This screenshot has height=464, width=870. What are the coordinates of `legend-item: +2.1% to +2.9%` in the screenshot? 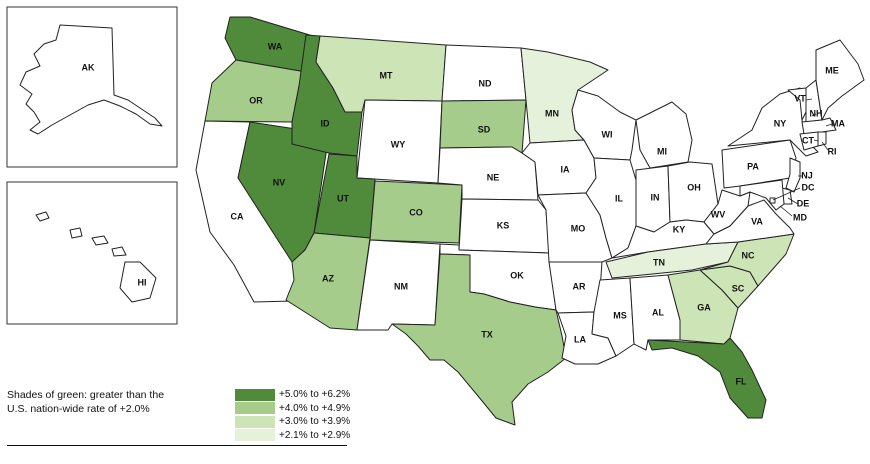 It's located at (292, 436).